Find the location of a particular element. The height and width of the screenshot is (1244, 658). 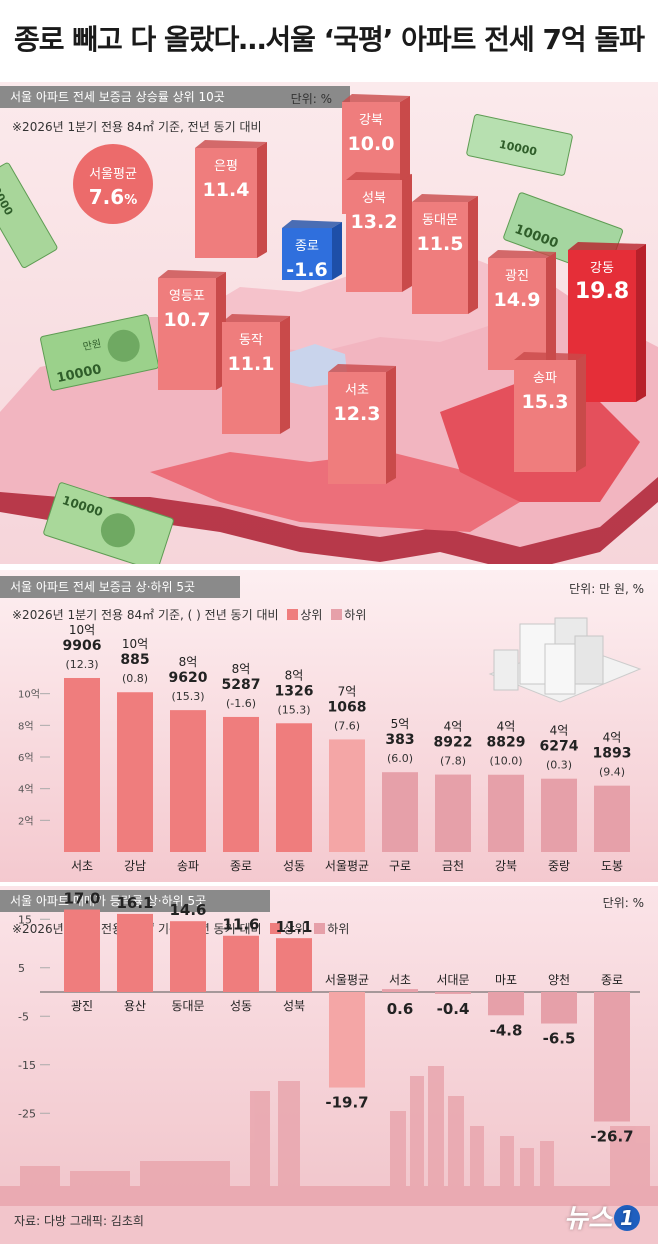

x3-label: 성동 is located at coordinates (241, 1006).